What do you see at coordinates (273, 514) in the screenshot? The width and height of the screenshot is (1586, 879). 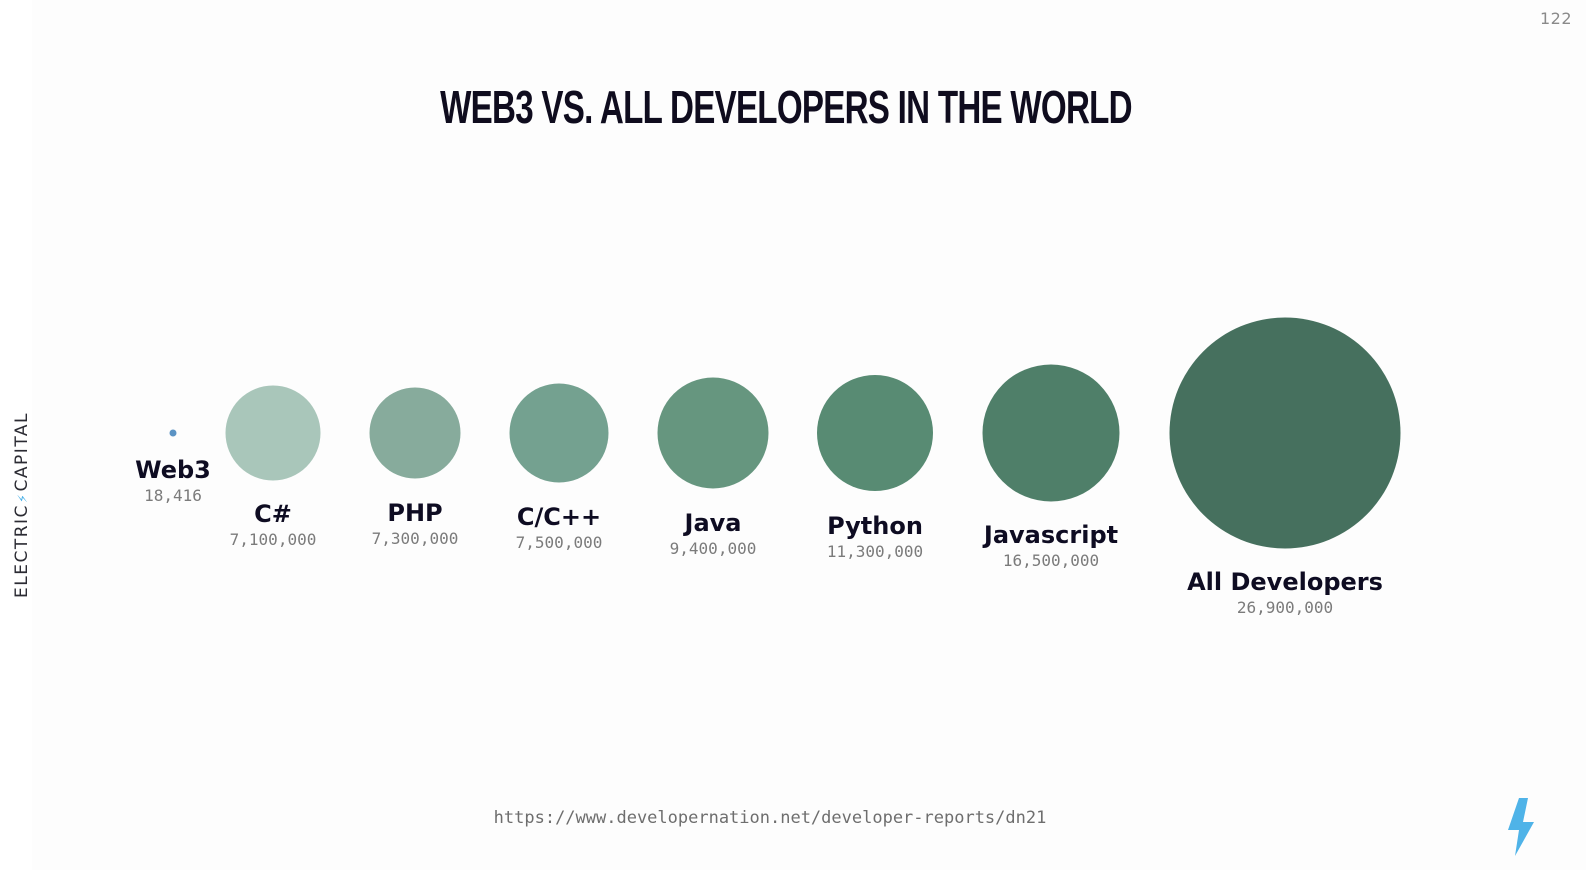 I see `category-name: C#` at bounding box center [273, 514].